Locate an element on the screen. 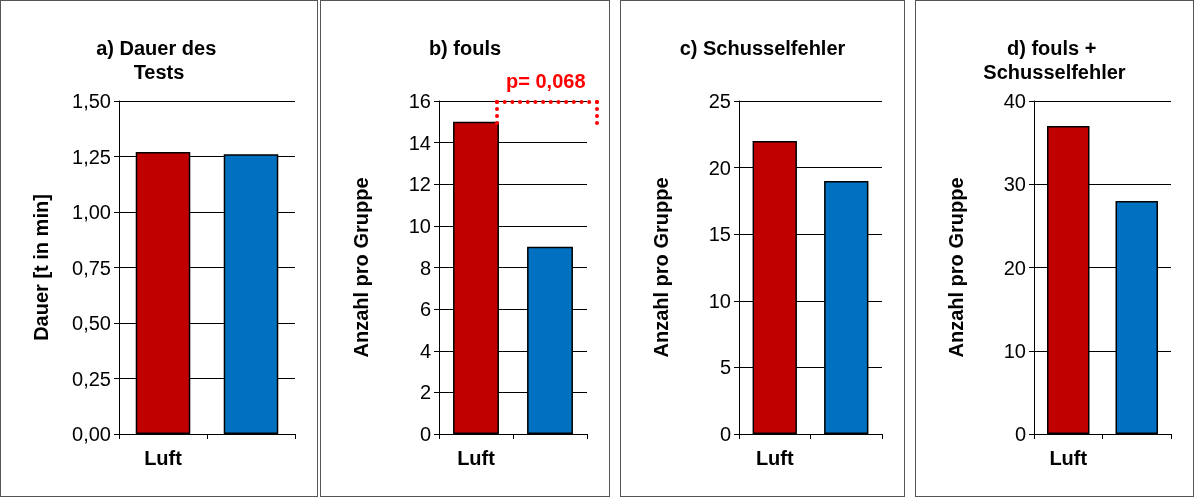 The width and height of the screenshot is (1194, 499). y-tick-label: 15 is located at coordinates (719, 234).